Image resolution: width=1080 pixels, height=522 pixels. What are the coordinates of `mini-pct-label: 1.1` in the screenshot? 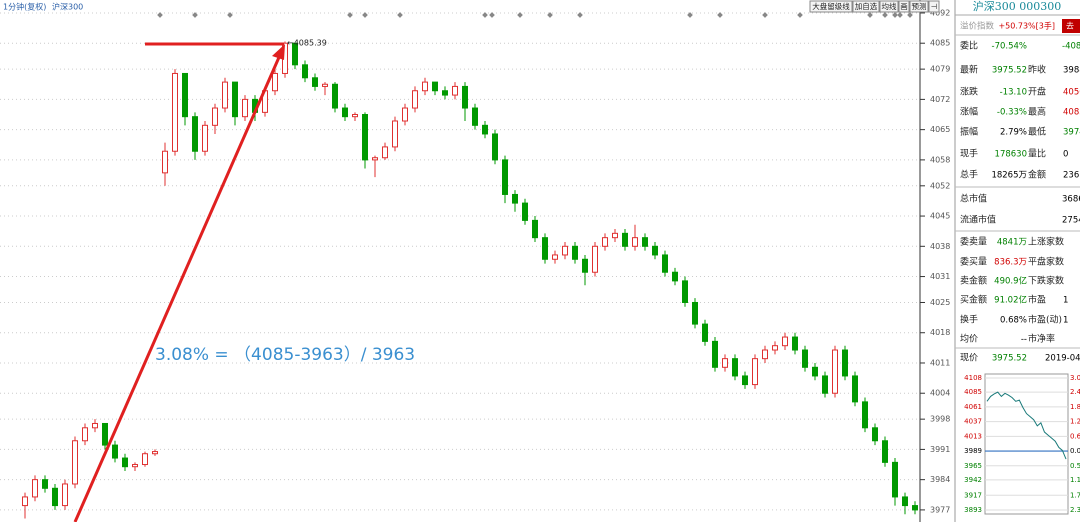 It's located at (1075, 480).